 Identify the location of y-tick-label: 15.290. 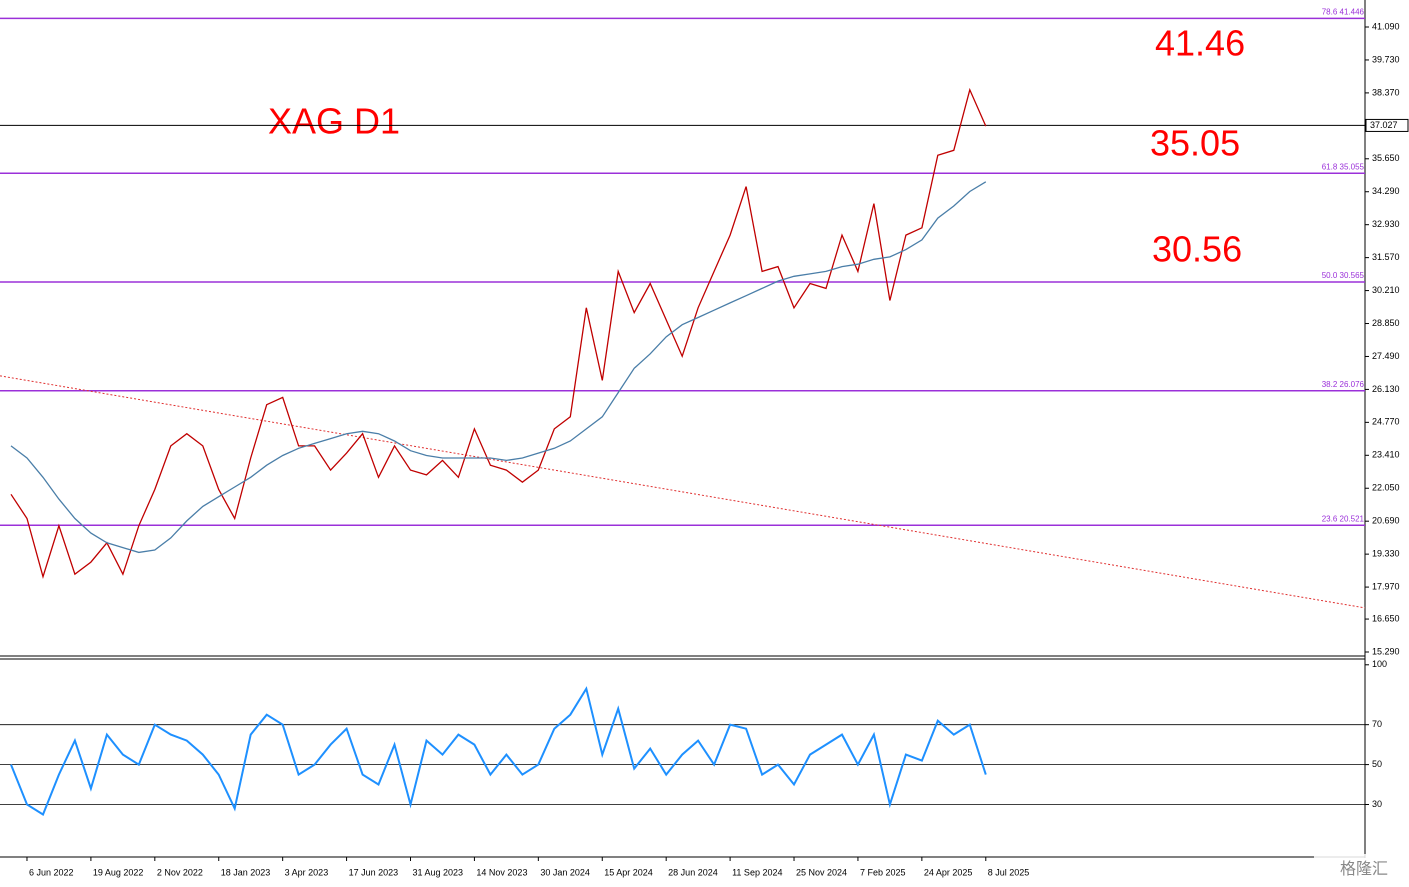
(1386, 651).